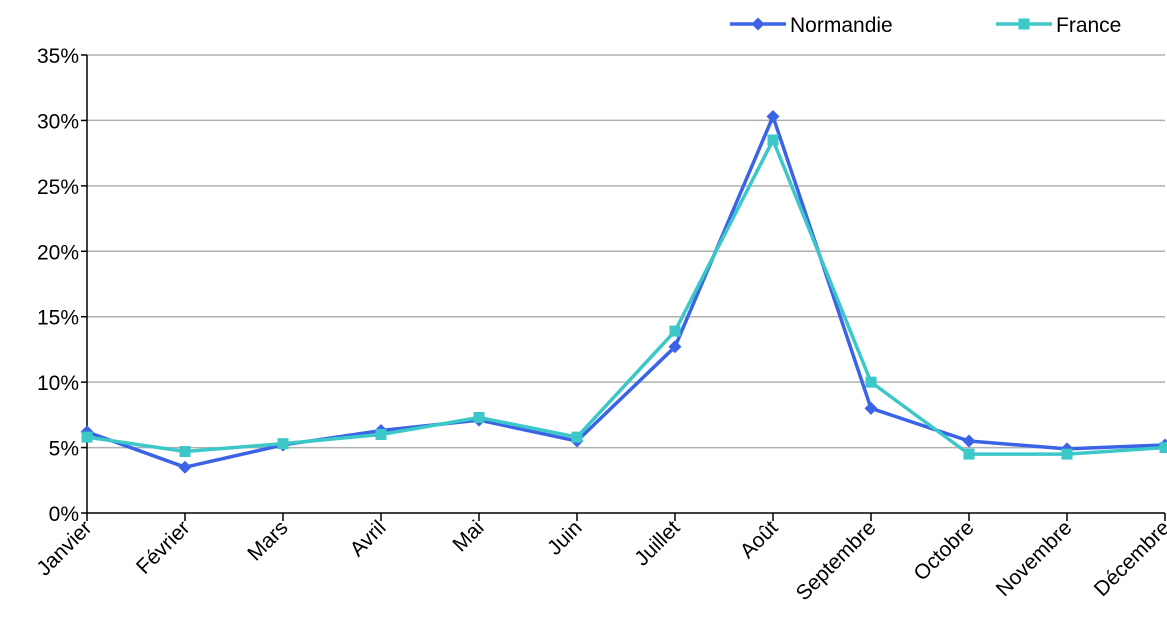 This screenshot has height=626, width=1167. Describe the element at coordinates (58, 56) in the screenshot. I see `y-tick-label: 35%` at that location.